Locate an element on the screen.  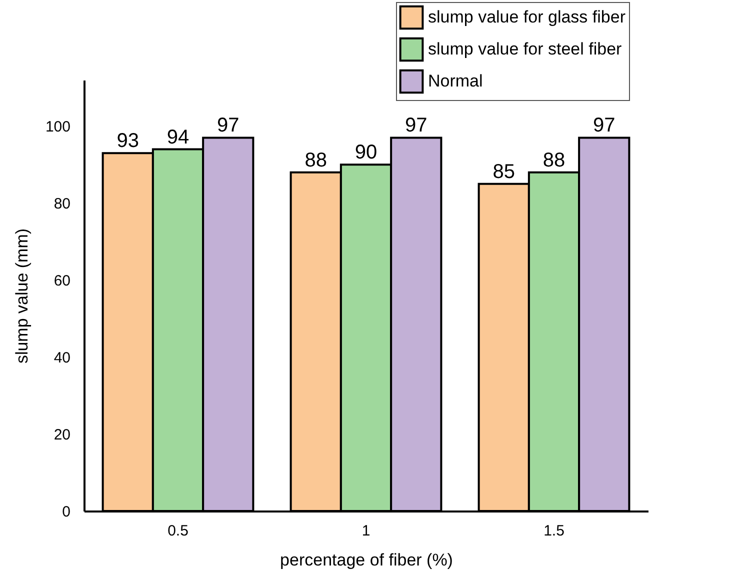
y-tick-label: 40 is located at coordinates (62, 358).